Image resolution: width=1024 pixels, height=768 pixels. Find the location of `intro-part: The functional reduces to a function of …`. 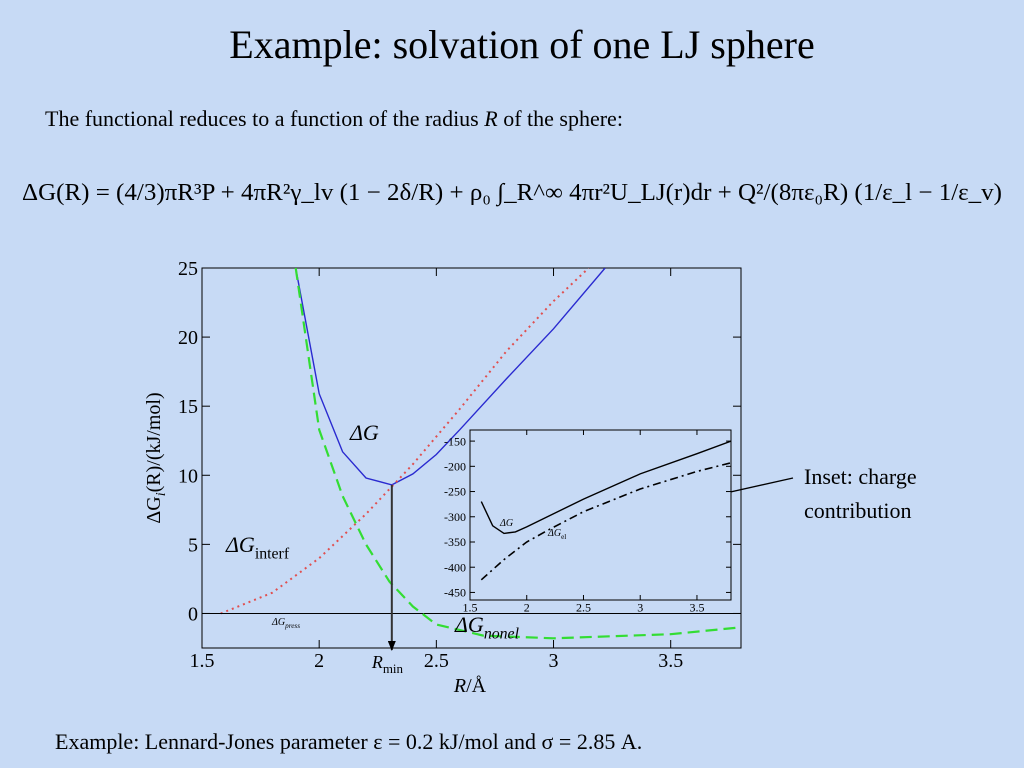

intro-part: The functional reduces to a function of … is located at coordinates (264, 118).